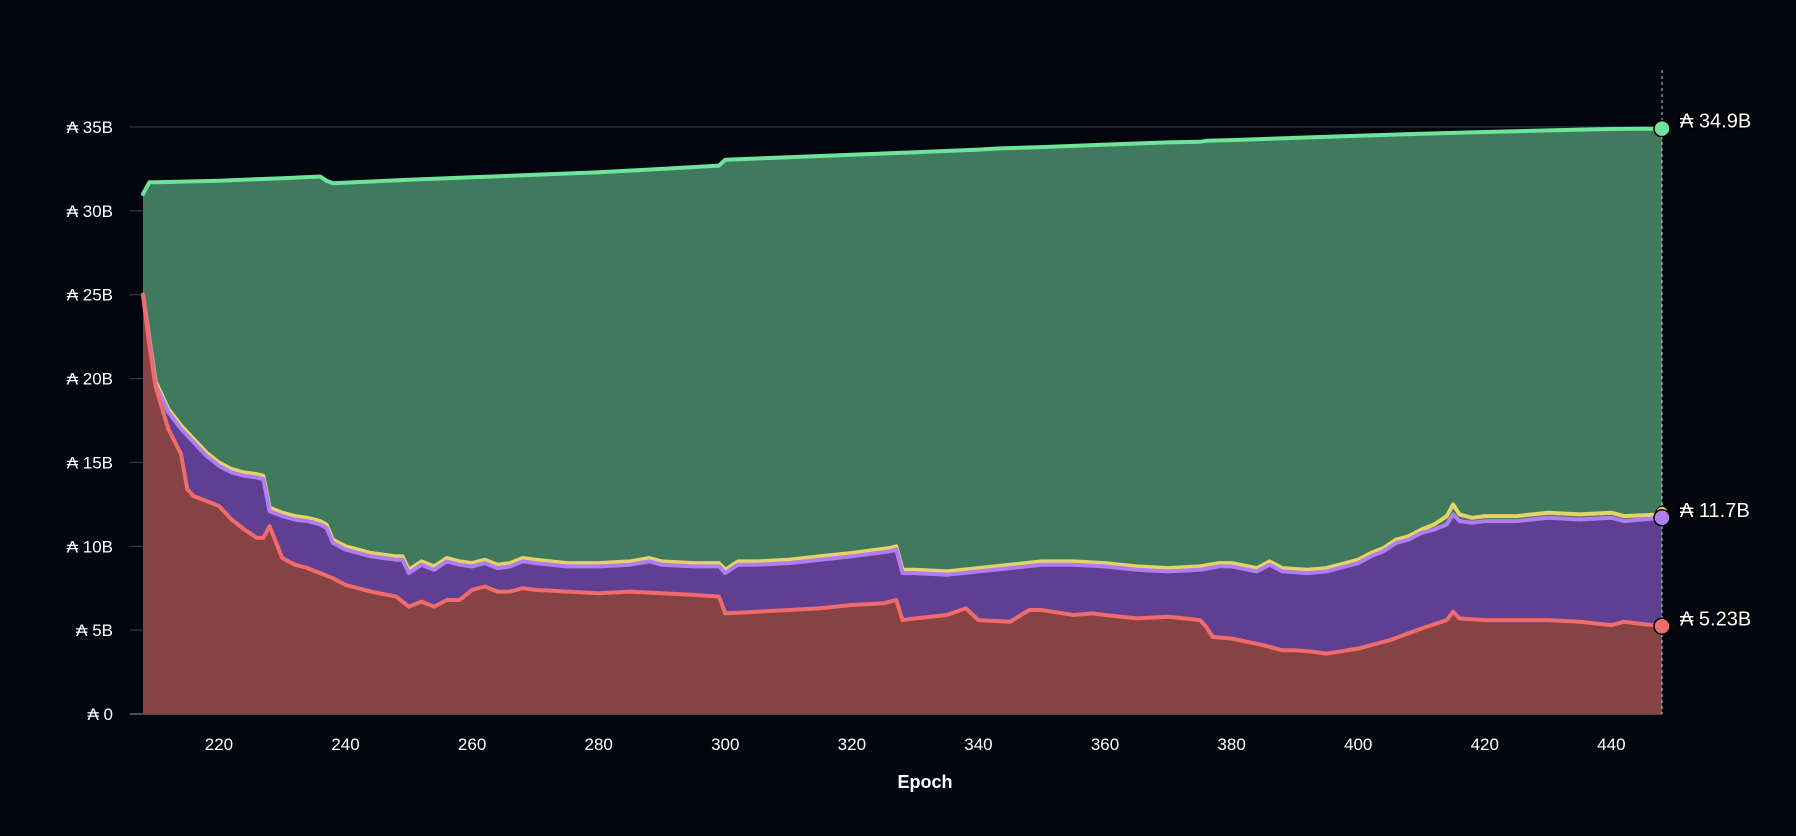 The height and width of the screenshot is (836, 1796). What do you see at coordinates (1485, 744) in the screenshot?
I see `x-tick-label: 420` at bounding box center [1485, 744].